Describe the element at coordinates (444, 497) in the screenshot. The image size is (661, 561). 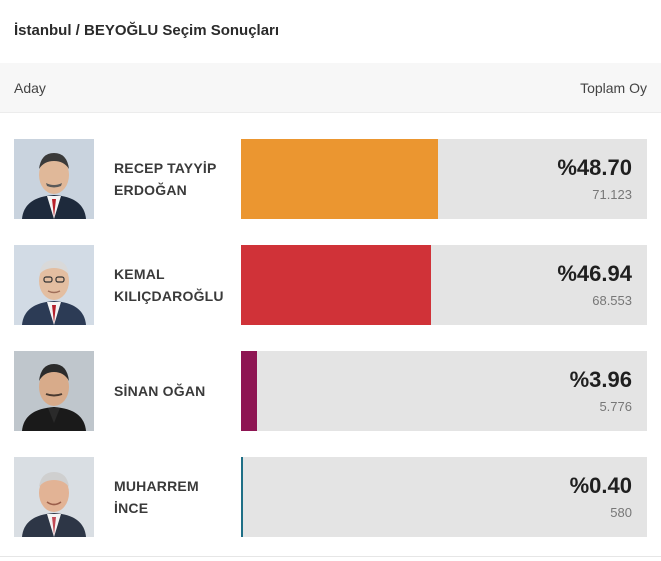
I see `vote-bar-track: %0.40 580` at that location.